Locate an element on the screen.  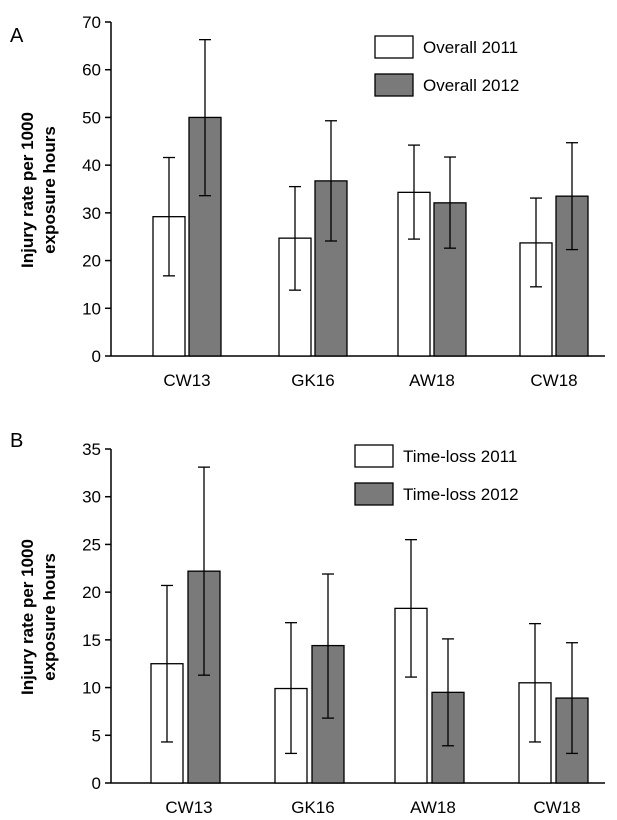
y-tick-label: 50 is located at coordinates (91, 117).